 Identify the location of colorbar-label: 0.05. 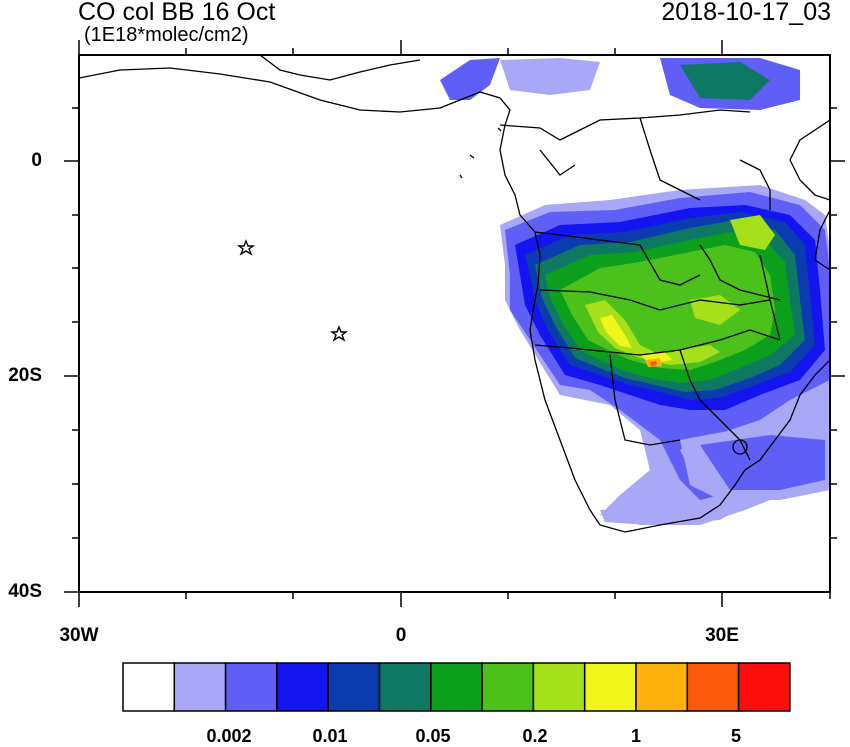
(433, 736).